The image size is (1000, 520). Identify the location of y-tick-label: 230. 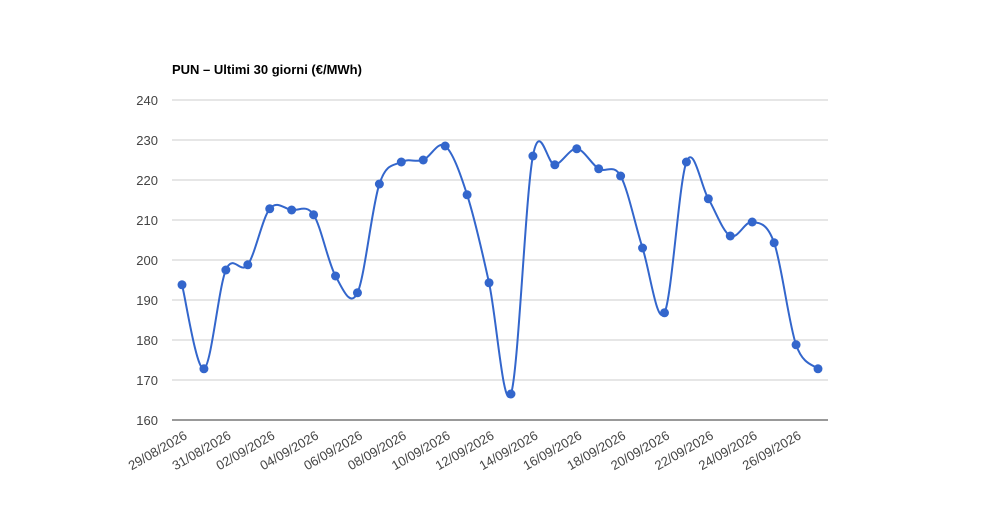
(147, 140).